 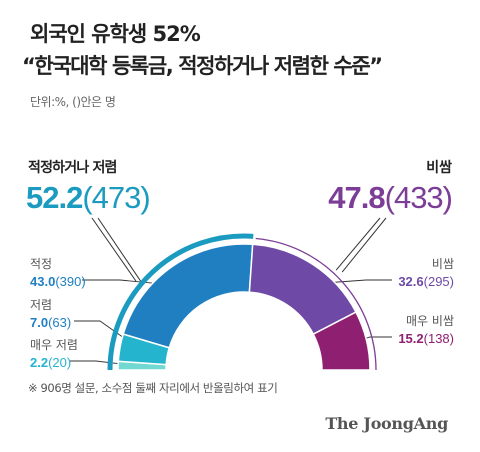 I want to click on brand-logo: The JoongAng, so click(x=386, y=423).